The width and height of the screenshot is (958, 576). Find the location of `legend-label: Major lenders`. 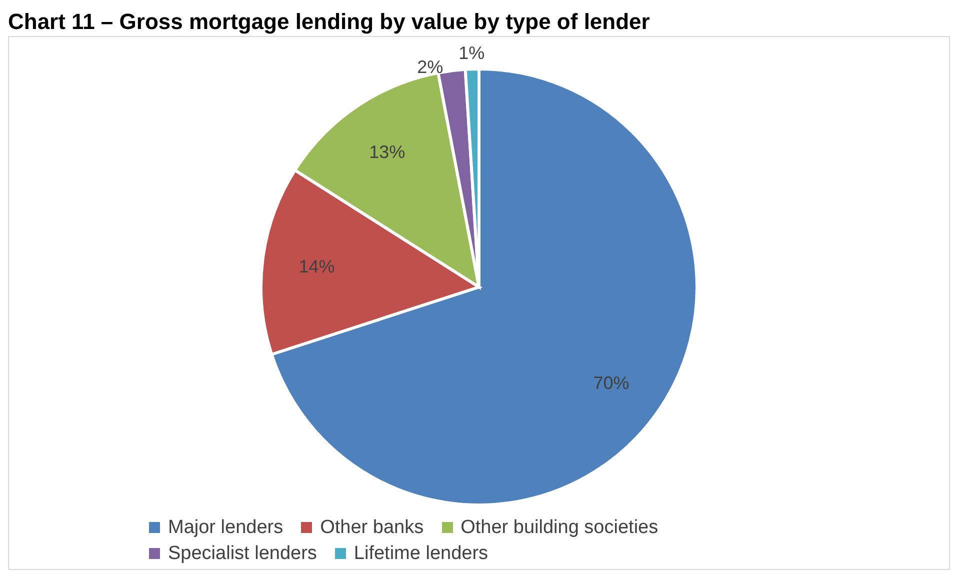

legend-label: Major lenders is located at coordinates (225, 528).